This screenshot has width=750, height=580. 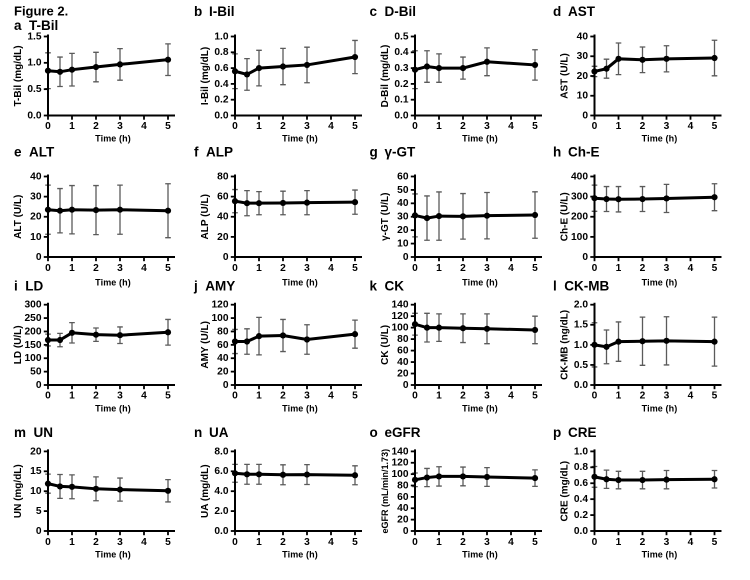 I want to click on svg-text: p, so click(x=557, y=432).